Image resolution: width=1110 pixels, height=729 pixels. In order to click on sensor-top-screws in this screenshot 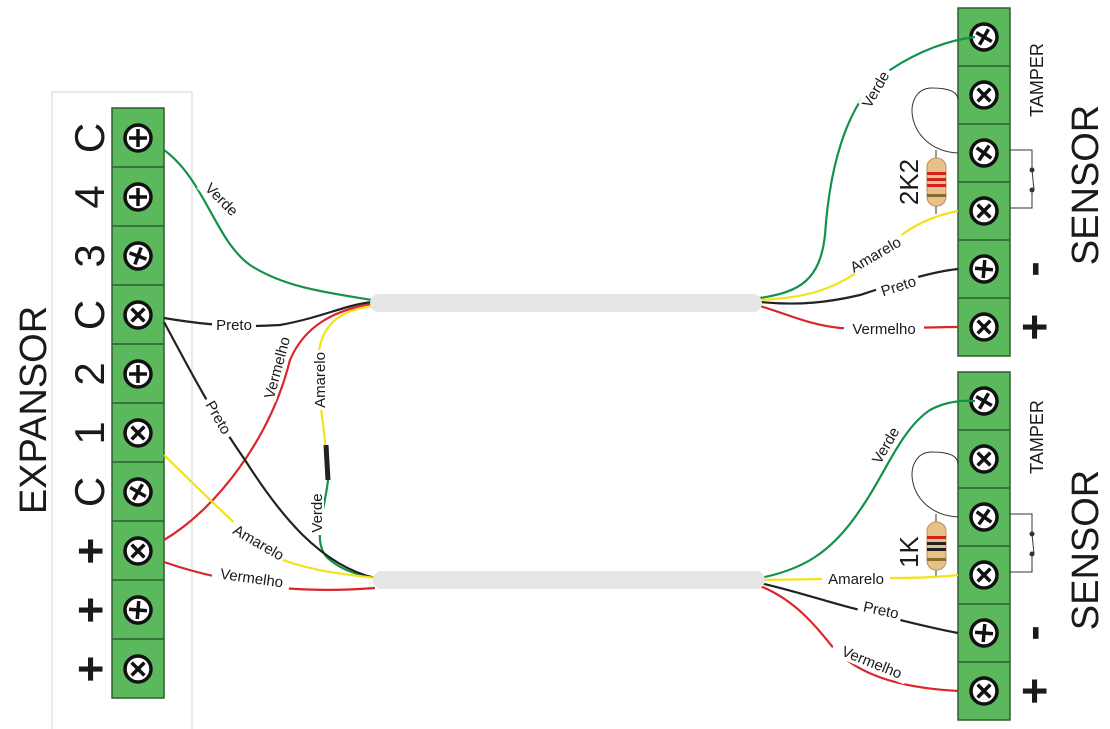, I will do `click(984, 182)`.